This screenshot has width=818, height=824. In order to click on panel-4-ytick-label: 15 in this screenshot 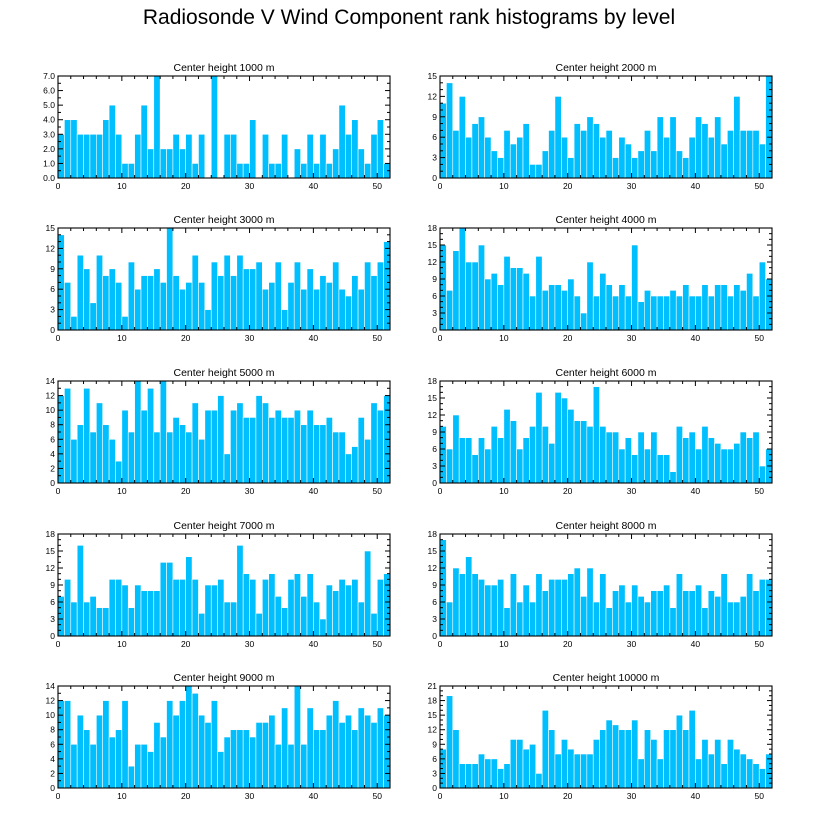, I will do `click(433, 245)`.